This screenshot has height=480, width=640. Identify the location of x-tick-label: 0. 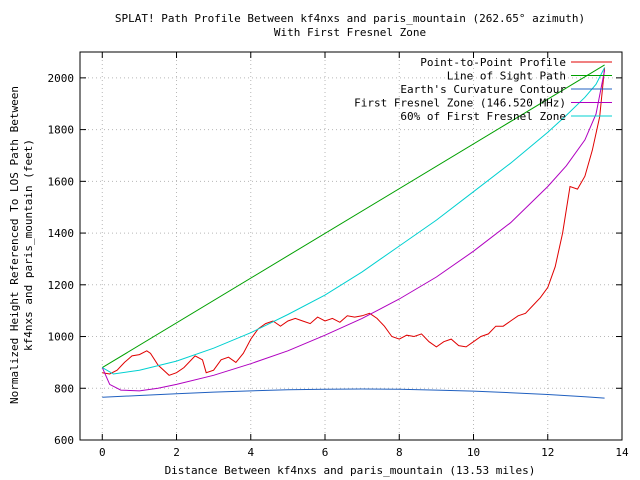
(102, 452).